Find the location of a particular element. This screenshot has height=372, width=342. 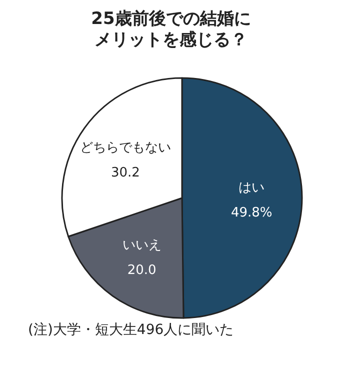

data-label: 49.8% is located at coordinates (251, 213).